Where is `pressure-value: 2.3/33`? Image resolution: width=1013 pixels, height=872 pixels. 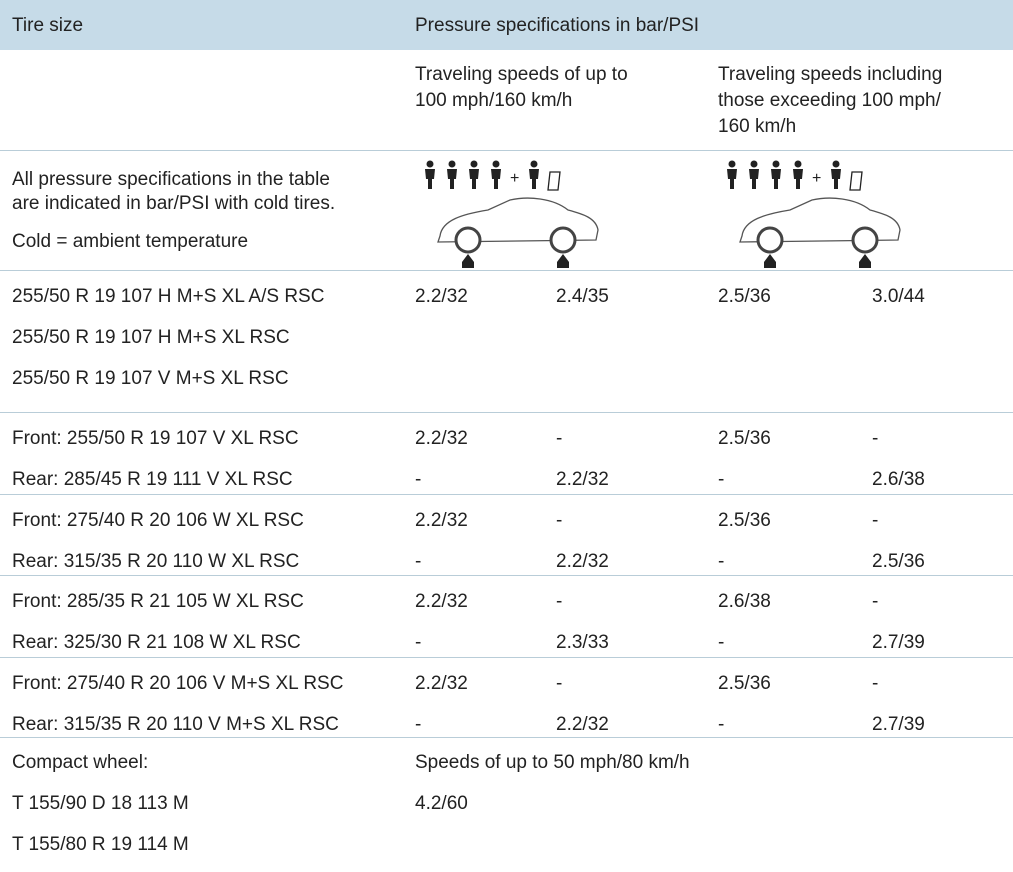
pressure-value: 2.3/33 is located at coordinates (582, 642).